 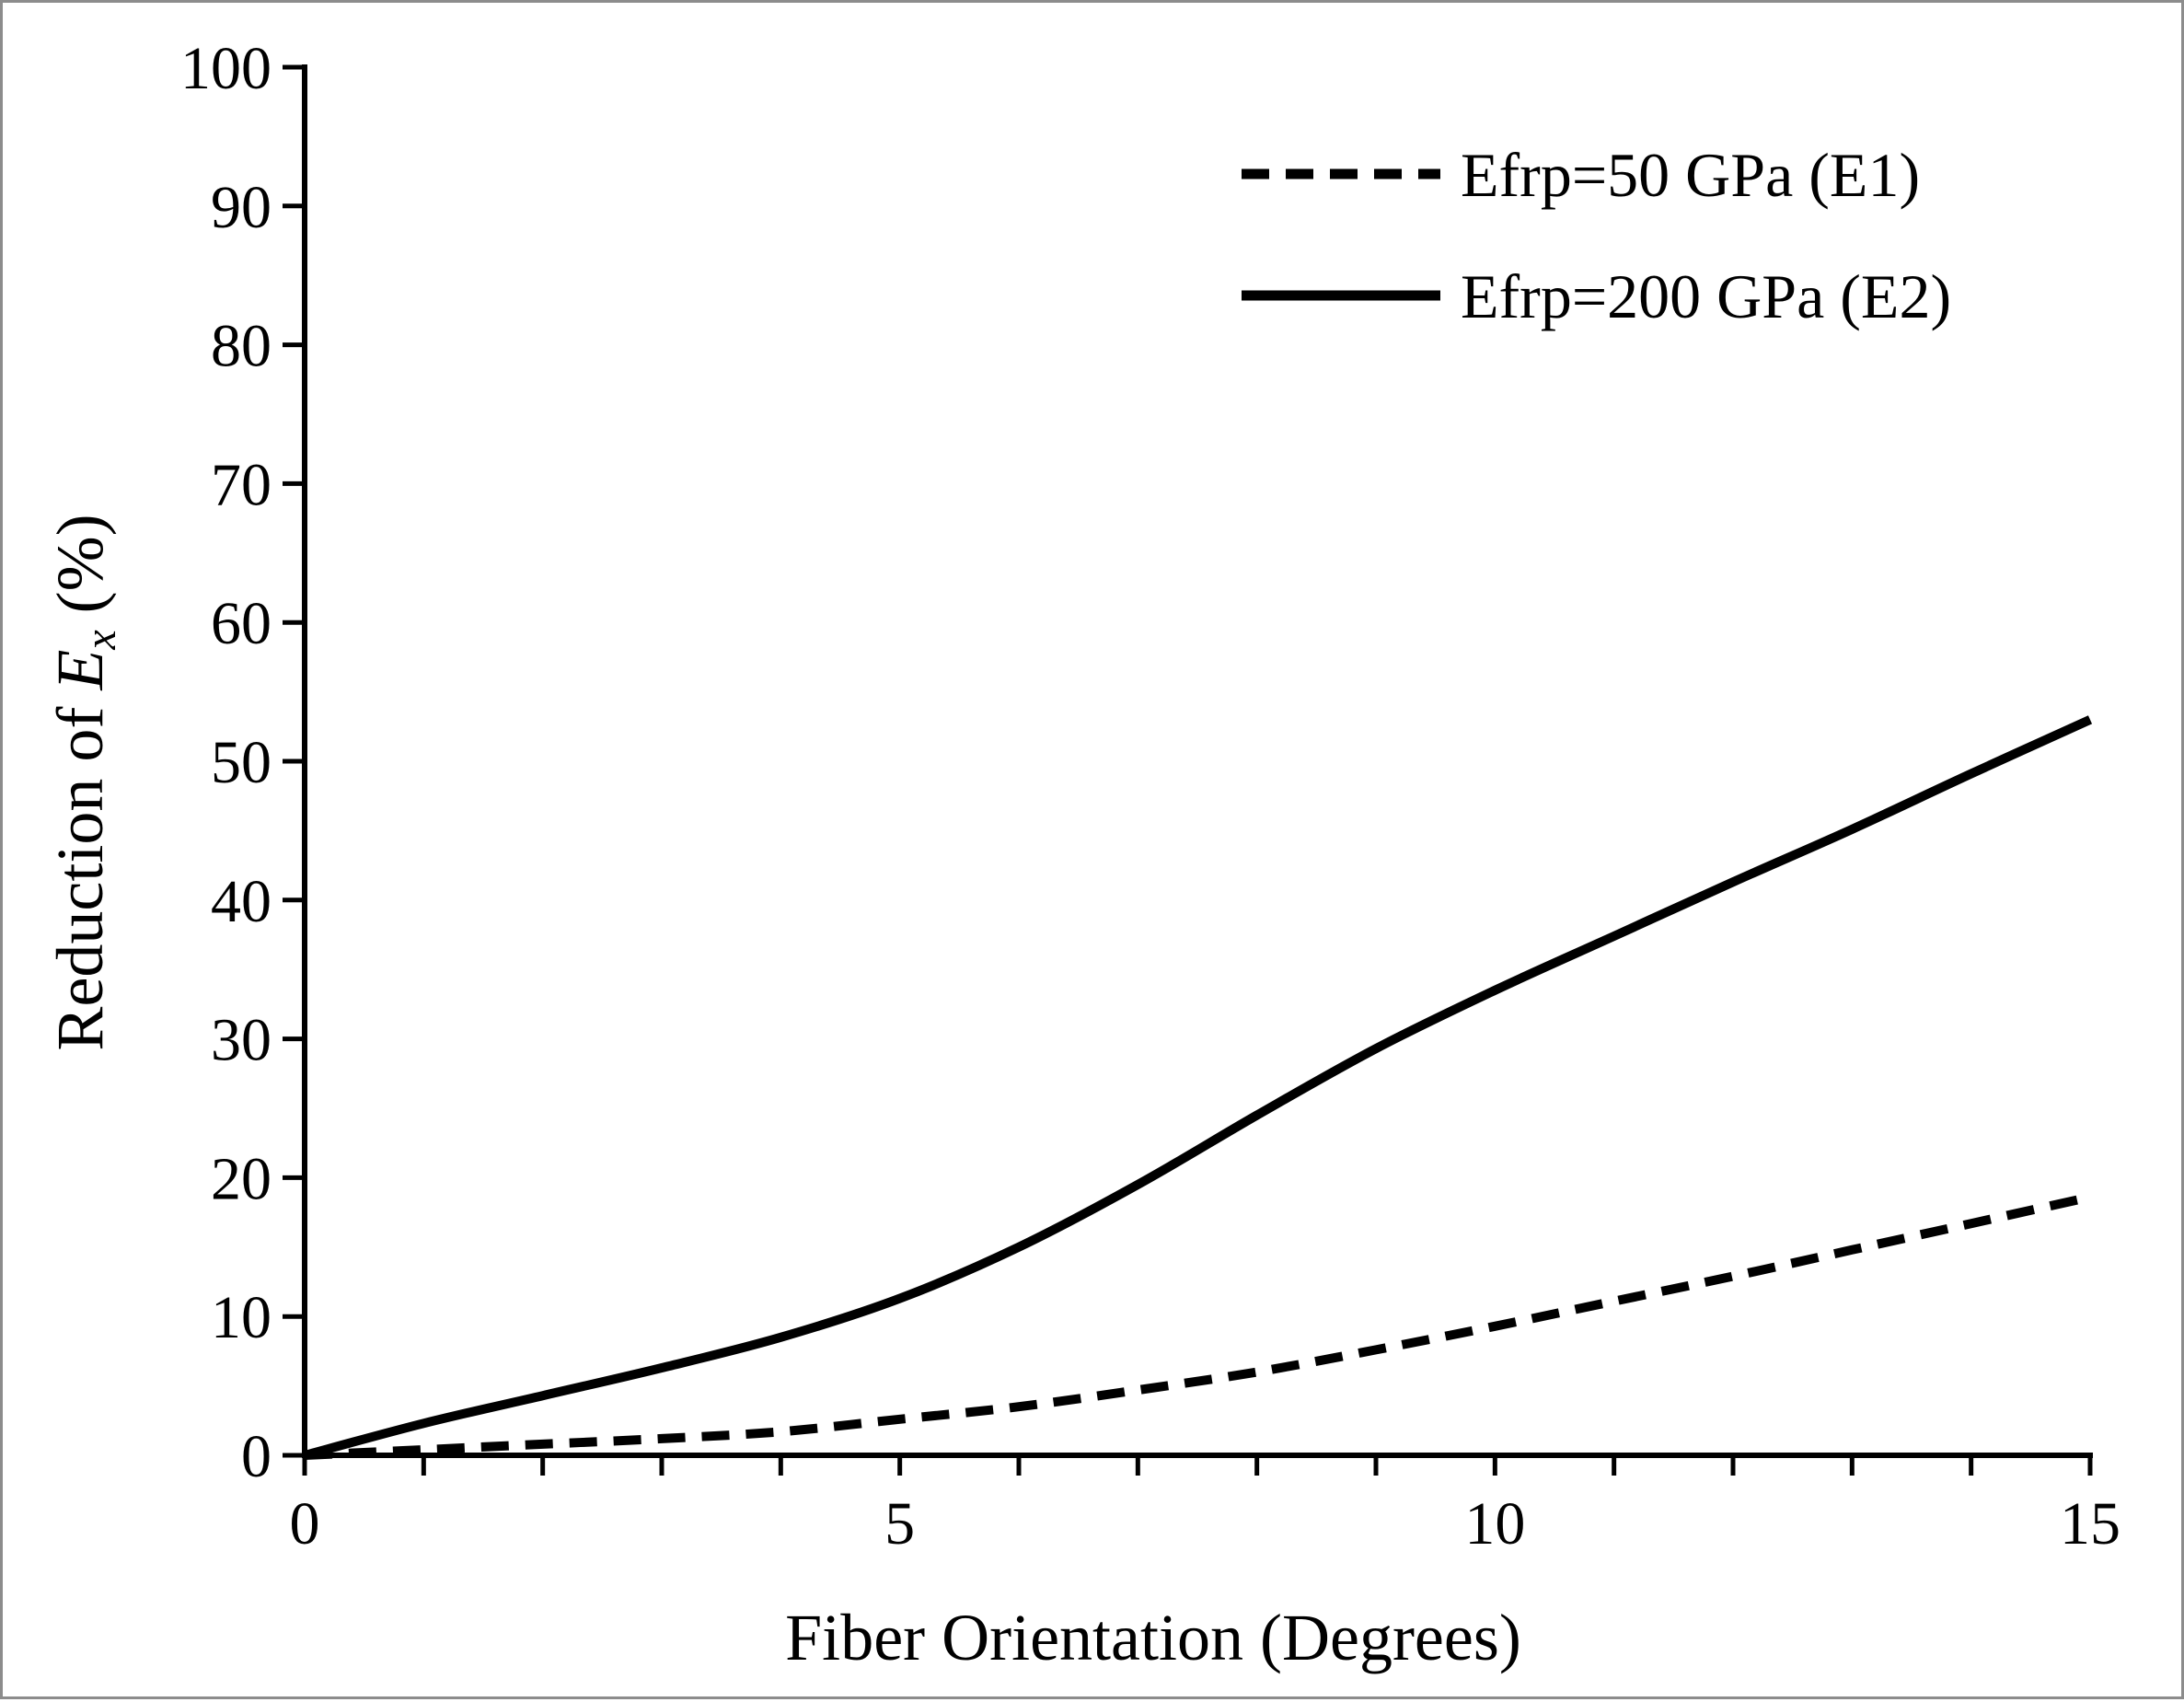 I want to click on y-tick-label: 20, so click(x=241, y=1178).